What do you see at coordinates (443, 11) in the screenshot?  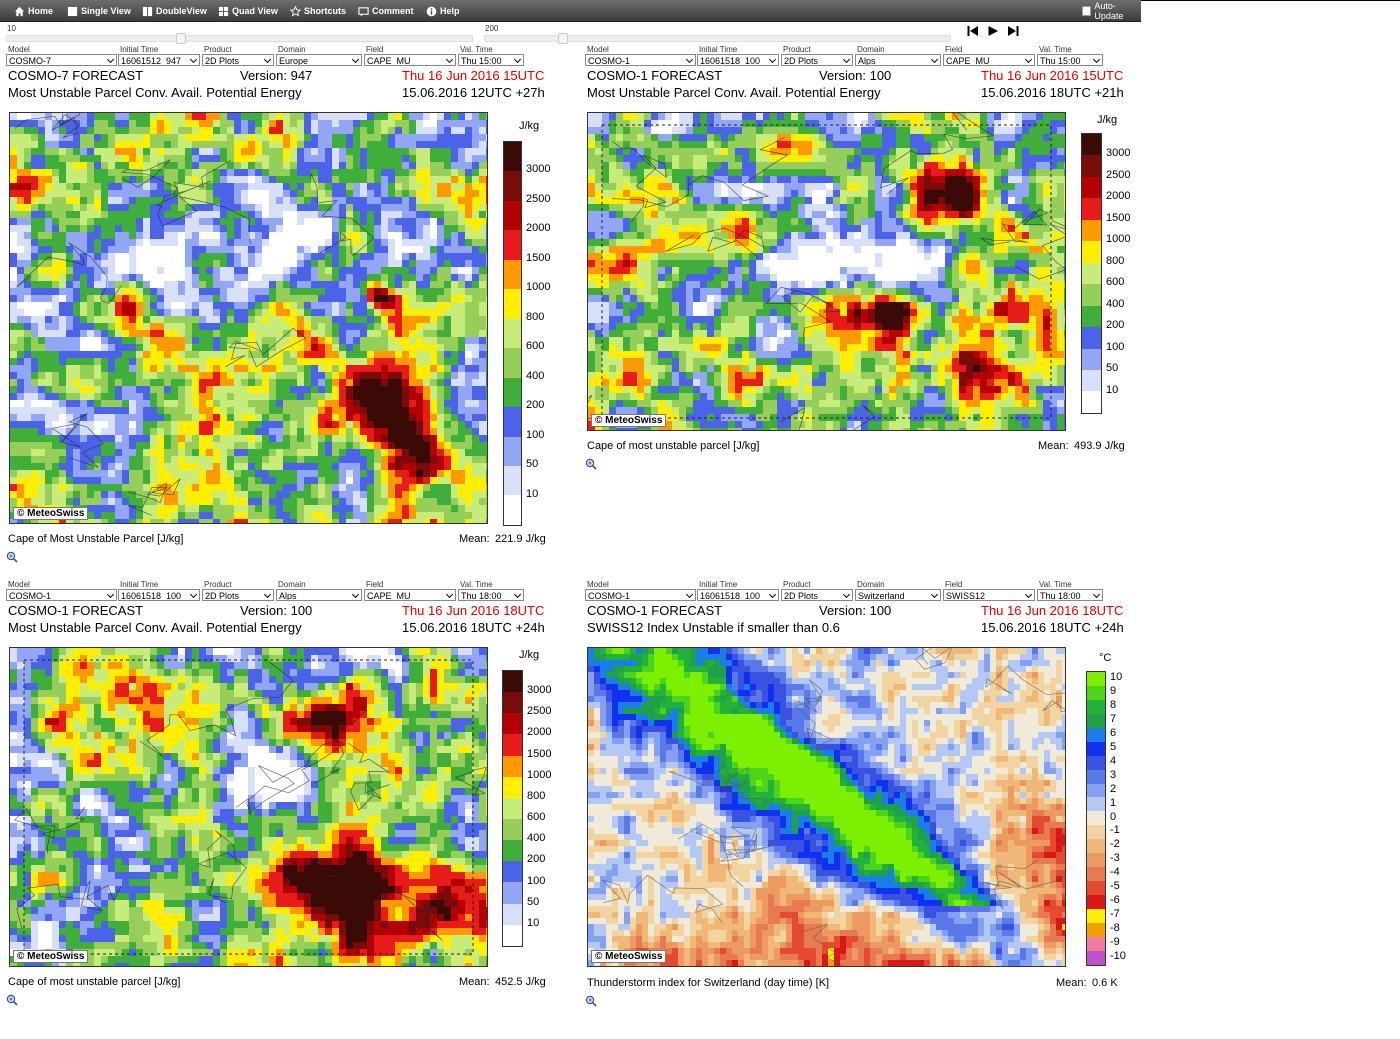 I see `help-button: Help` at bounding box center [443, 11].